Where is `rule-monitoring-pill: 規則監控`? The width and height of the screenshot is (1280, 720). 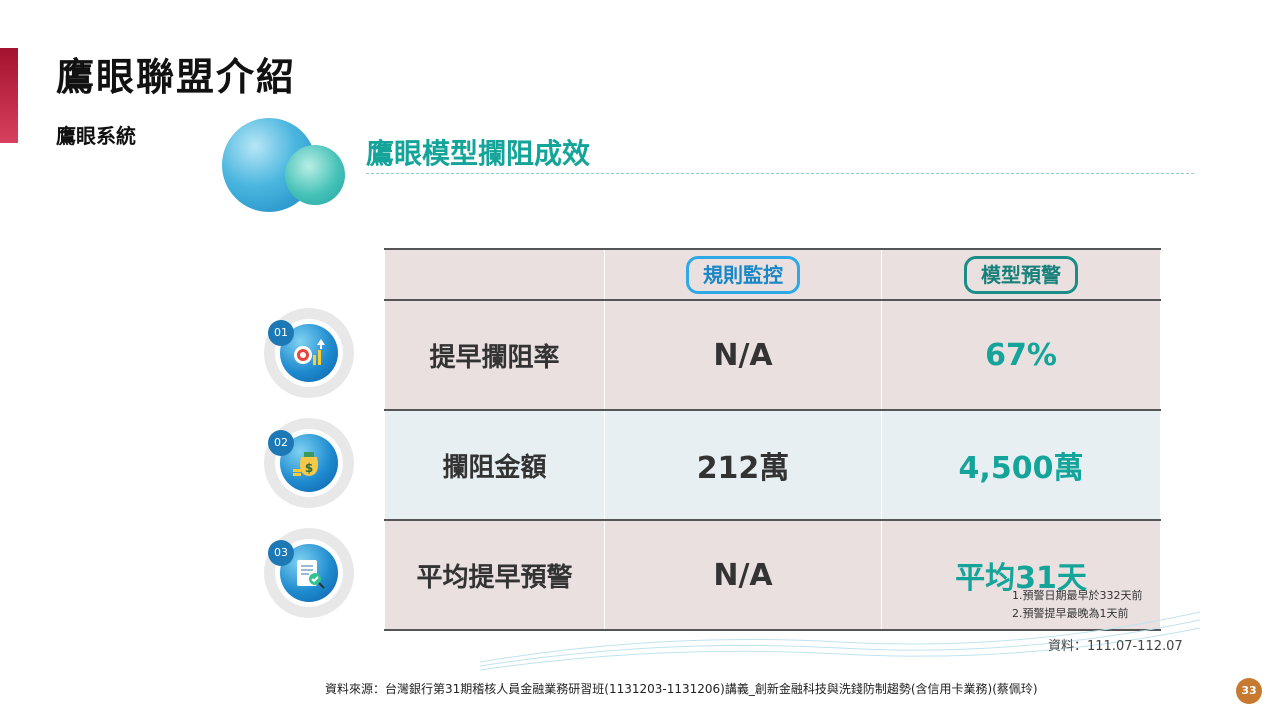 rule-monitoring-pill: 規則監控 is located at coordinates (743, 274).